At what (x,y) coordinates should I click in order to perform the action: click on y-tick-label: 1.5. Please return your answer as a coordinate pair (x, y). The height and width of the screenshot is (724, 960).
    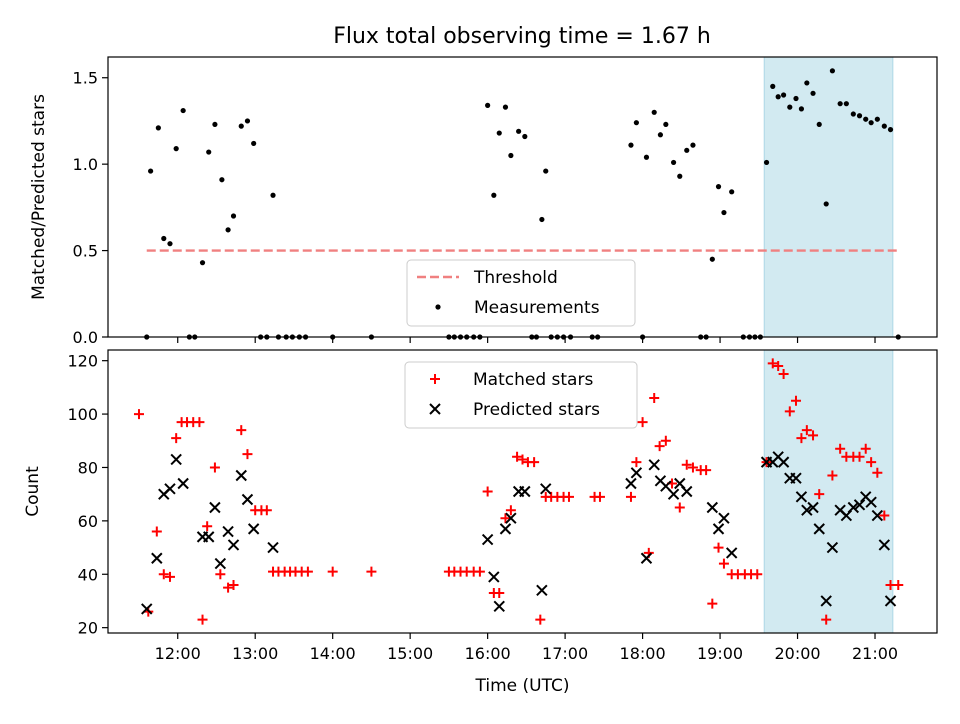
    Looking at the image, I should click on (85, 78).